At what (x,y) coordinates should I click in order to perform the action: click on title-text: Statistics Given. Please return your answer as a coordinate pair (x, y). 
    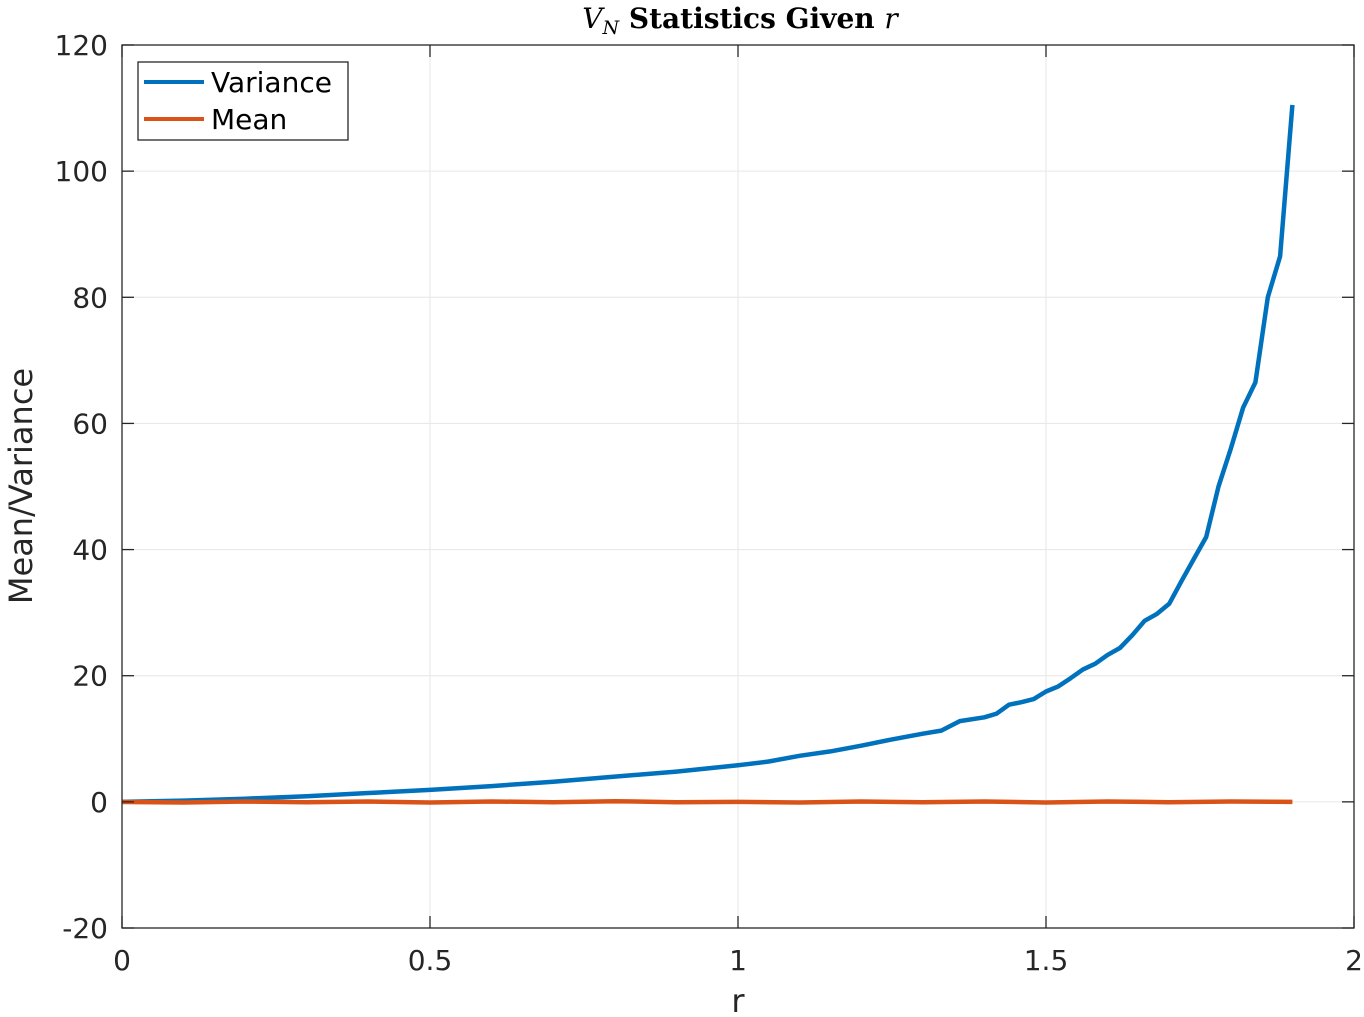
    Looking at the image, I should click on (751, 18).